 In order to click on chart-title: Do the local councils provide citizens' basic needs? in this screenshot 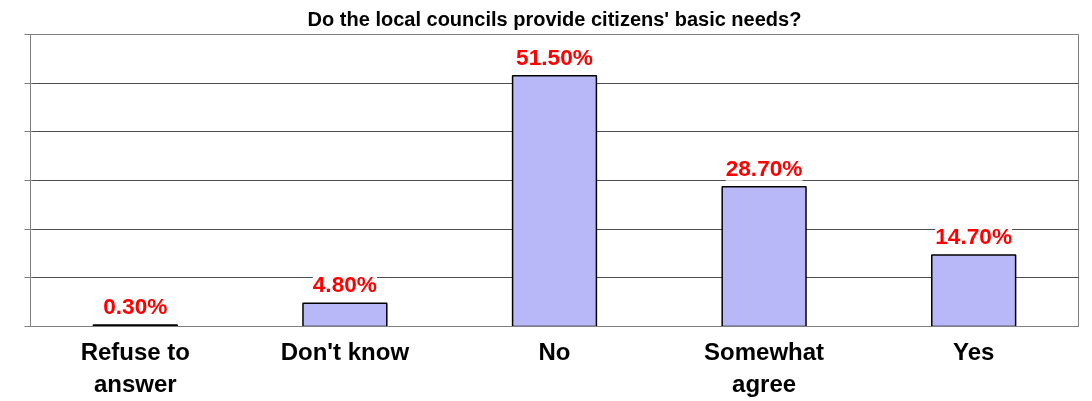, I will do `click(554, 18)`.